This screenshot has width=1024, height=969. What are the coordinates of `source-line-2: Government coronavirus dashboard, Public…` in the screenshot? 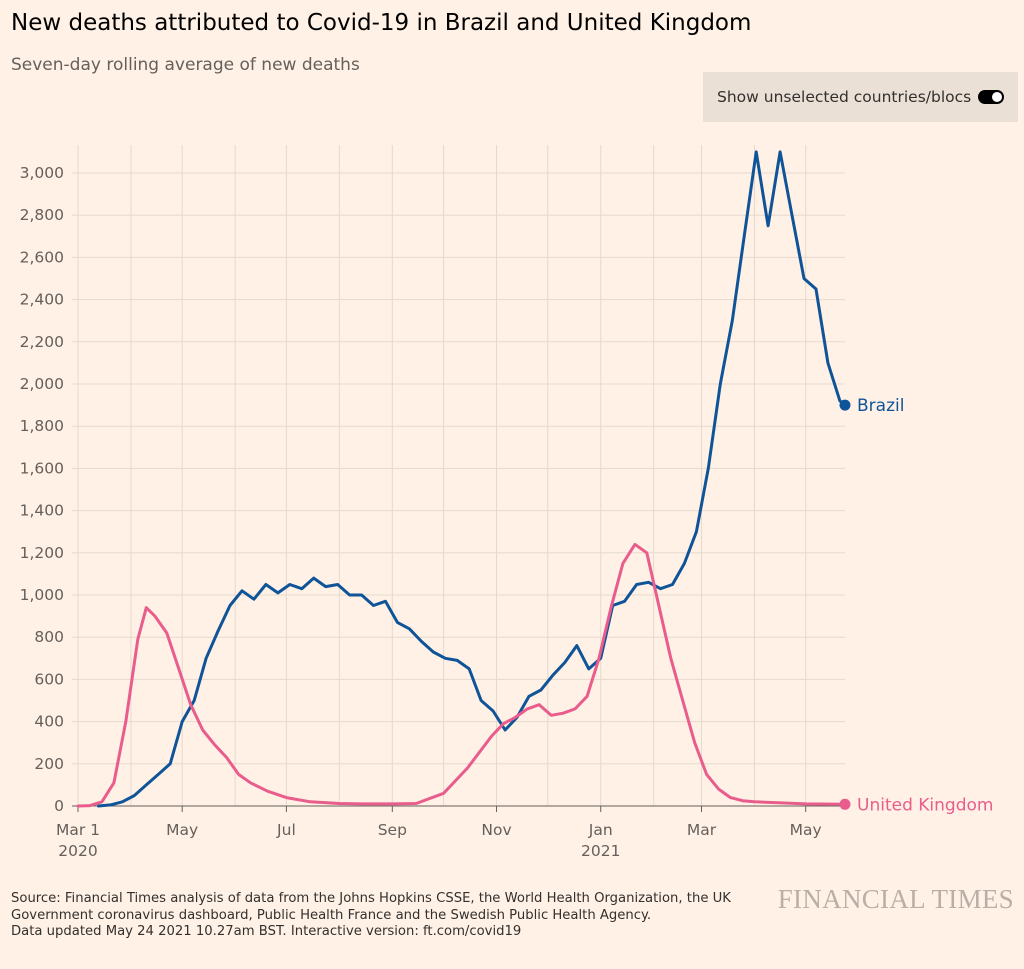 It's located at (331, 915).